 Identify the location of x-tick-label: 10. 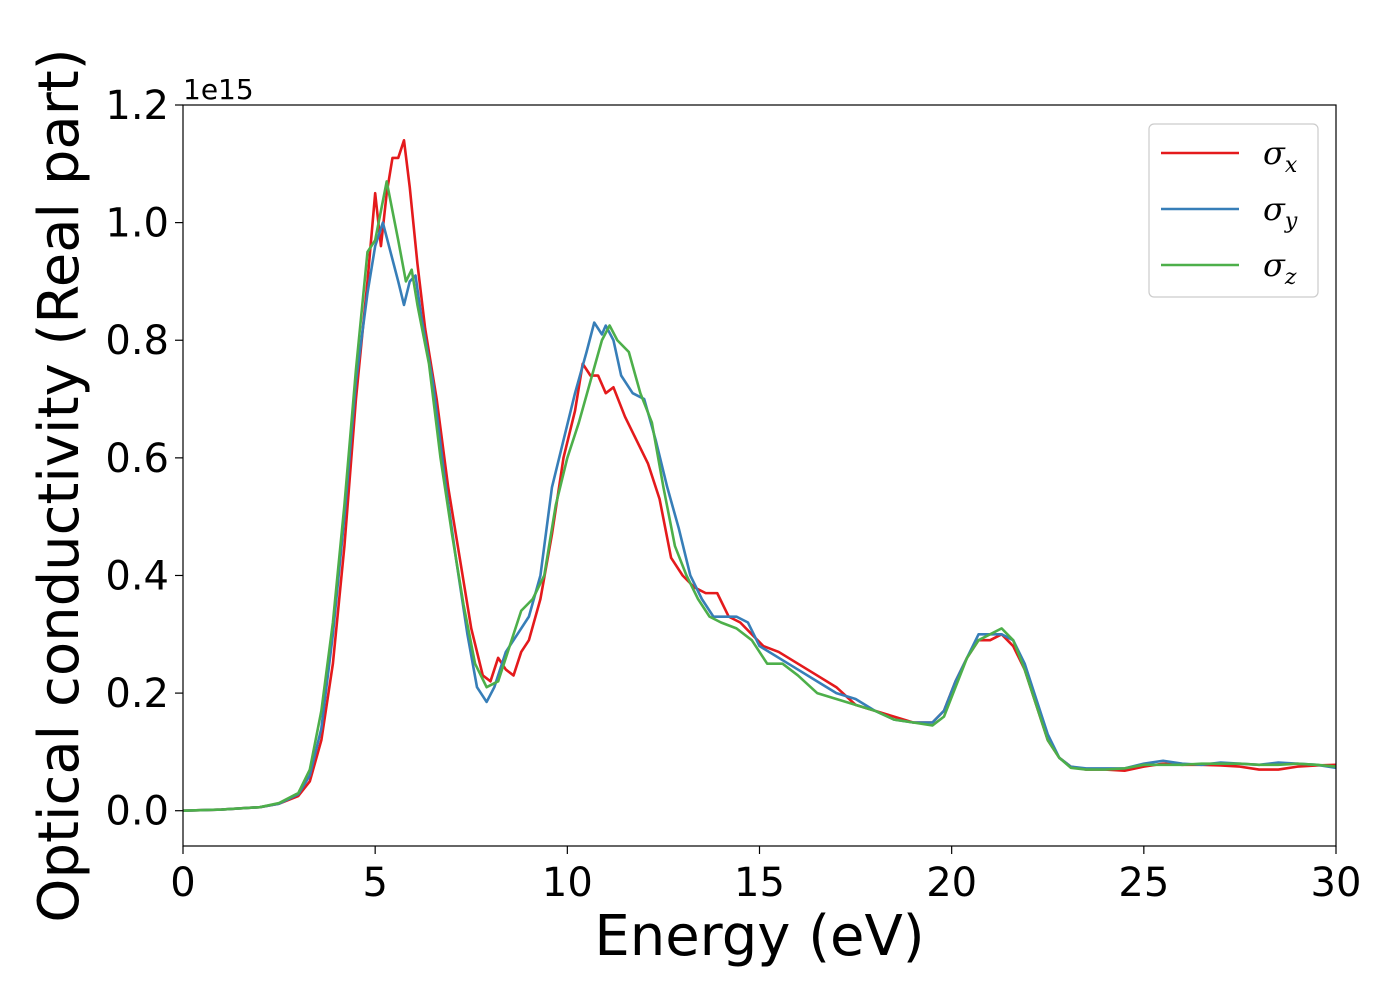
(567, 883).